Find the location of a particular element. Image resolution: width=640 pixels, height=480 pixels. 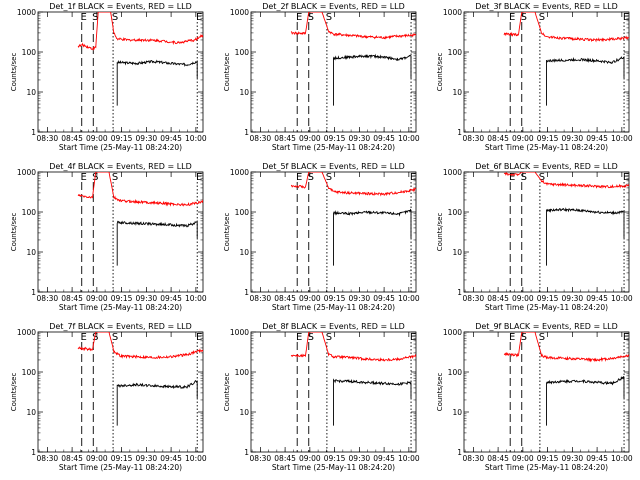

panel-title: Det_8f BLACK = Events, RED = LLD is located at coordinates (333, 326).